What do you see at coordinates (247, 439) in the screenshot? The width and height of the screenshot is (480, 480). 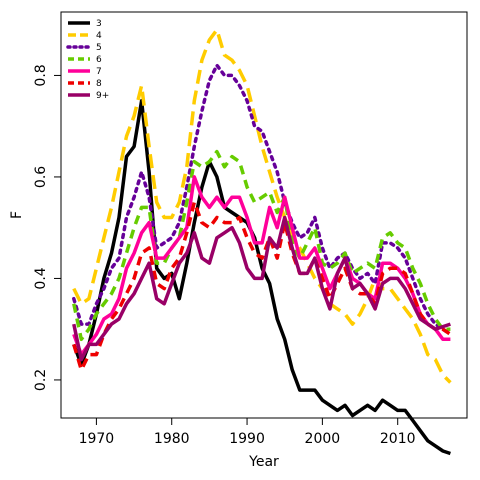 I see `x-tick-label: 1990` at bounding box center [247, 439].